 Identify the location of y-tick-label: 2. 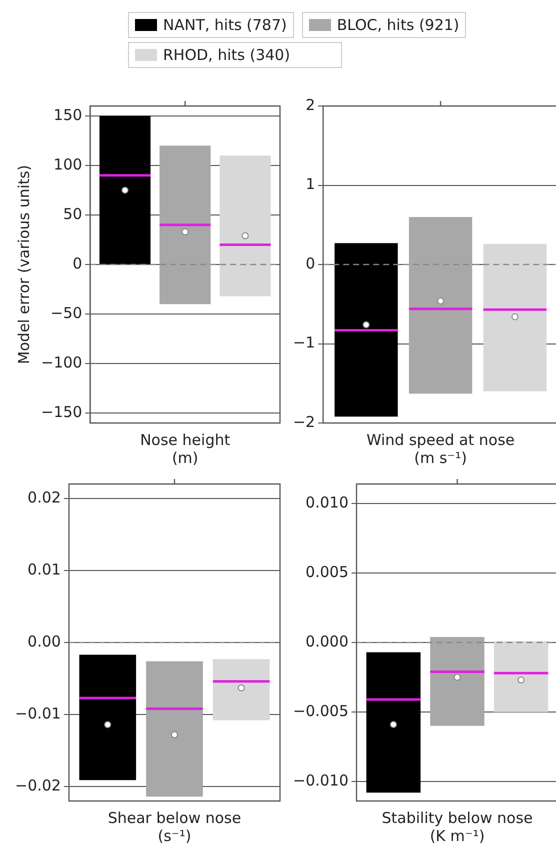
(311, 105).